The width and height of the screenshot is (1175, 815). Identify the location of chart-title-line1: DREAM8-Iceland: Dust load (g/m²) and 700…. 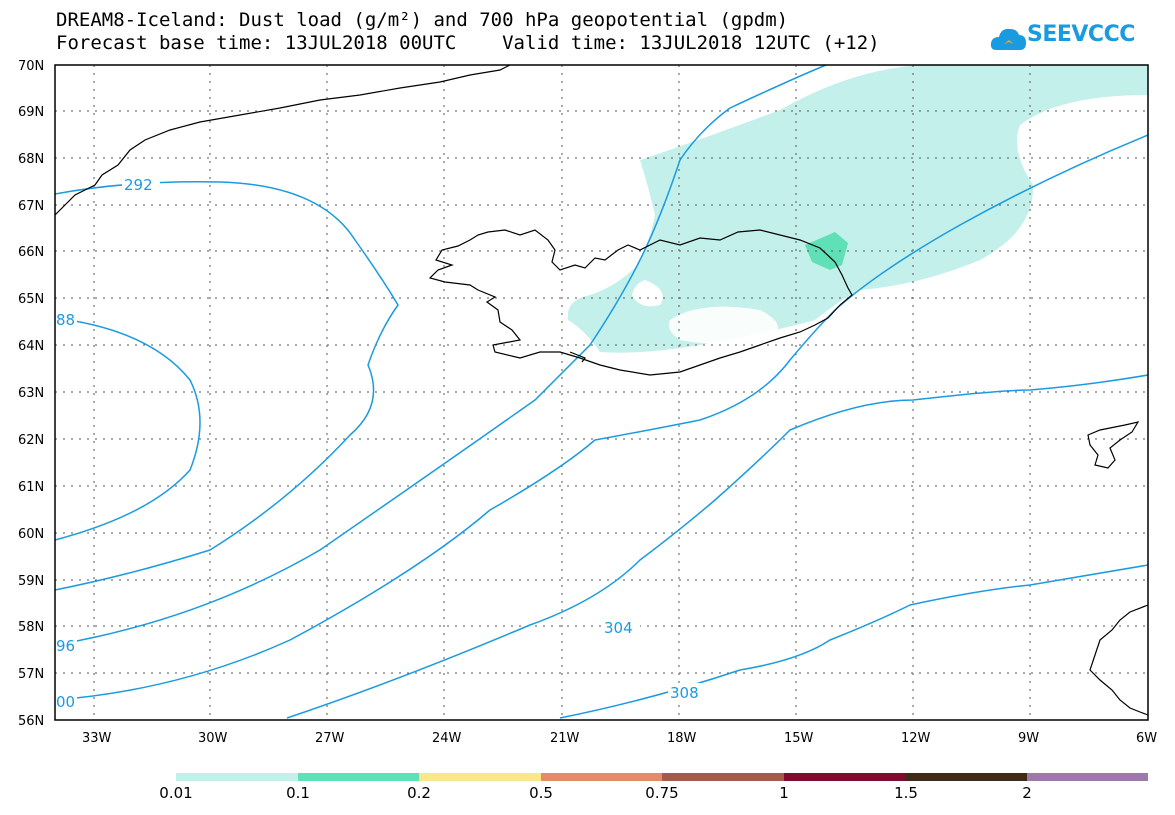
(422, 20).